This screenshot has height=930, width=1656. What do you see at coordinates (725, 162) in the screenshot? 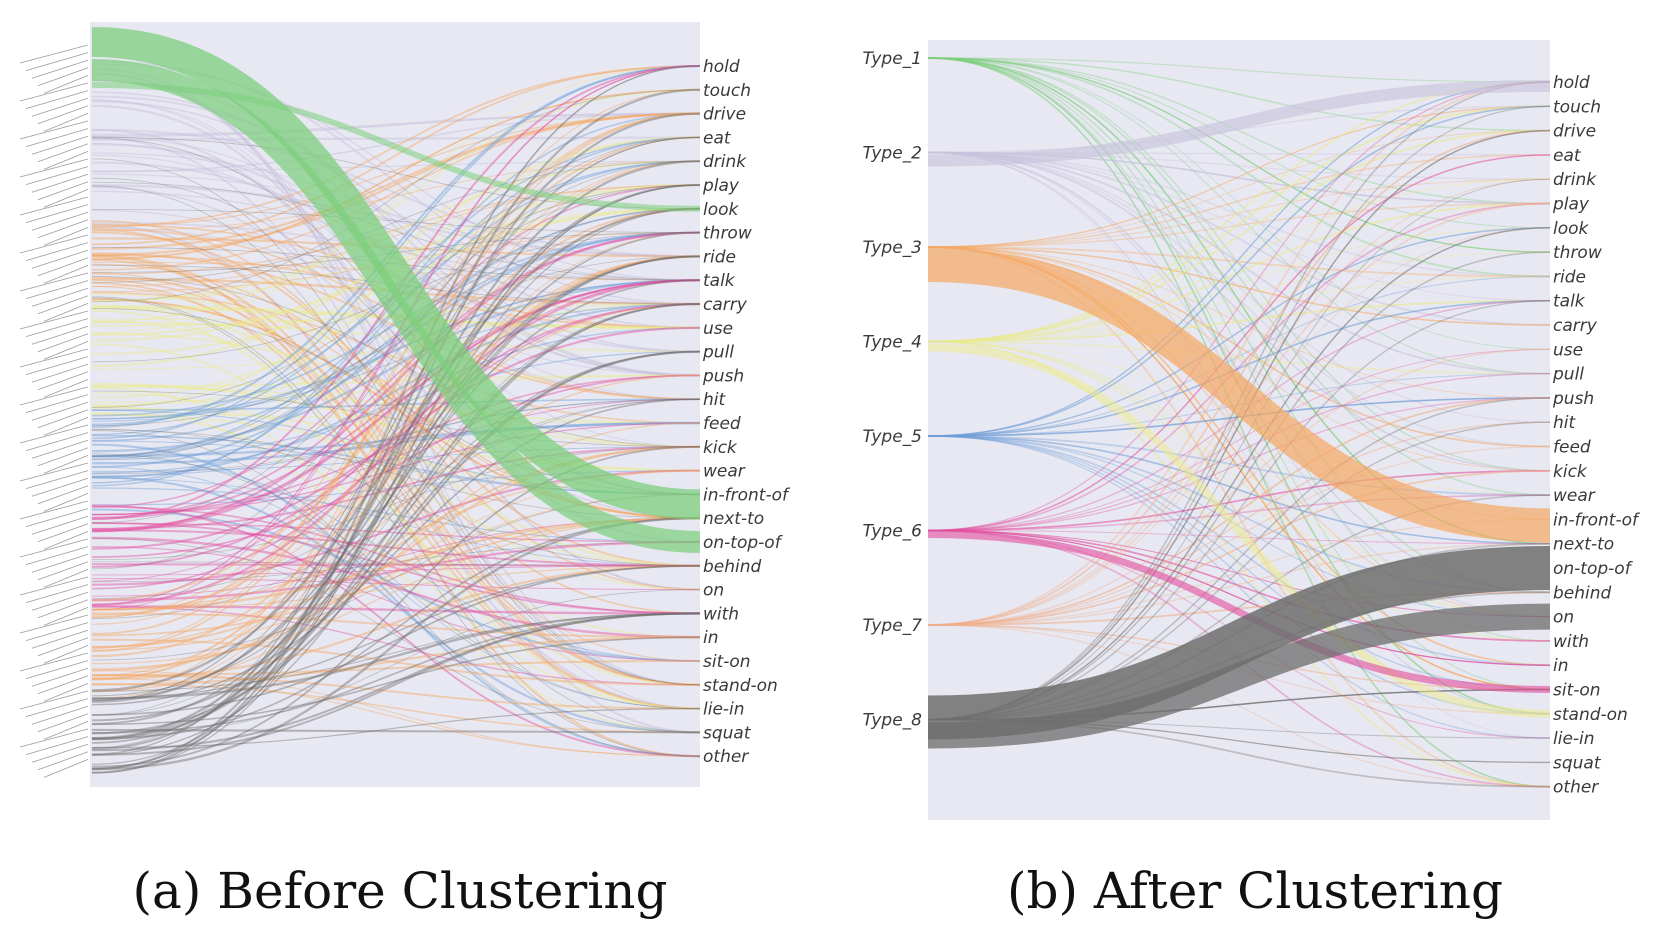
I see `label-a-drink: drink` at bounding box center [725, 162].